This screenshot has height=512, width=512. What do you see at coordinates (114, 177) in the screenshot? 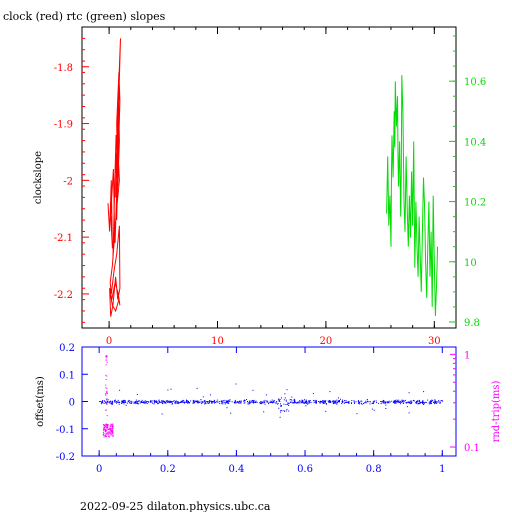
I see `clock-series-line` at bounding box center [114, 177].